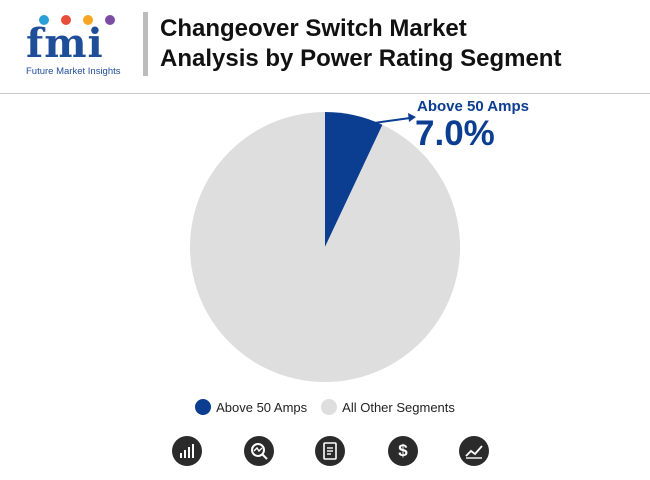  Describe the element at coordinates (330, 451) in the screenshot. I see `report-document-icon` at that location.